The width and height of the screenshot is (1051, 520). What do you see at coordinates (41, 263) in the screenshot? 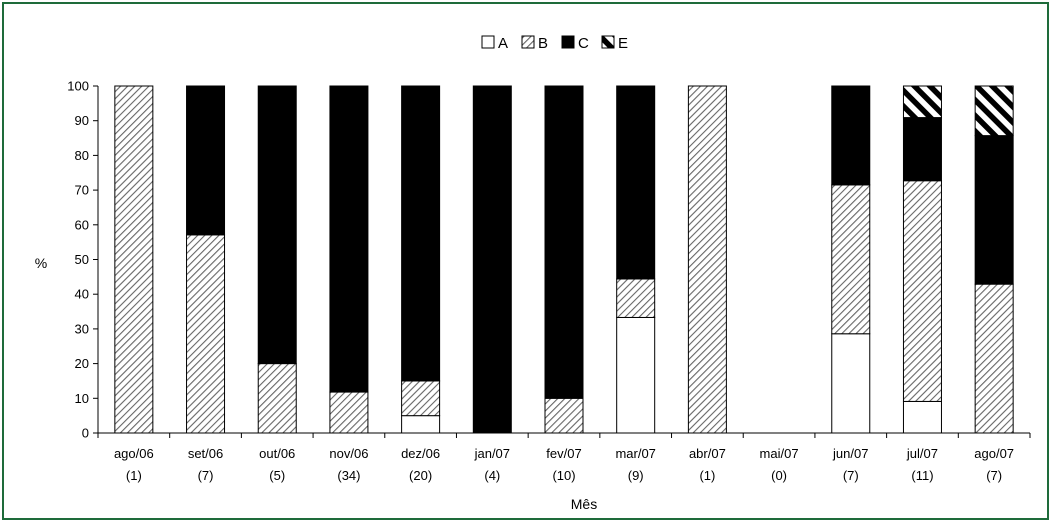
I see `y-axis-label: %` at bounding box center [41, 263].